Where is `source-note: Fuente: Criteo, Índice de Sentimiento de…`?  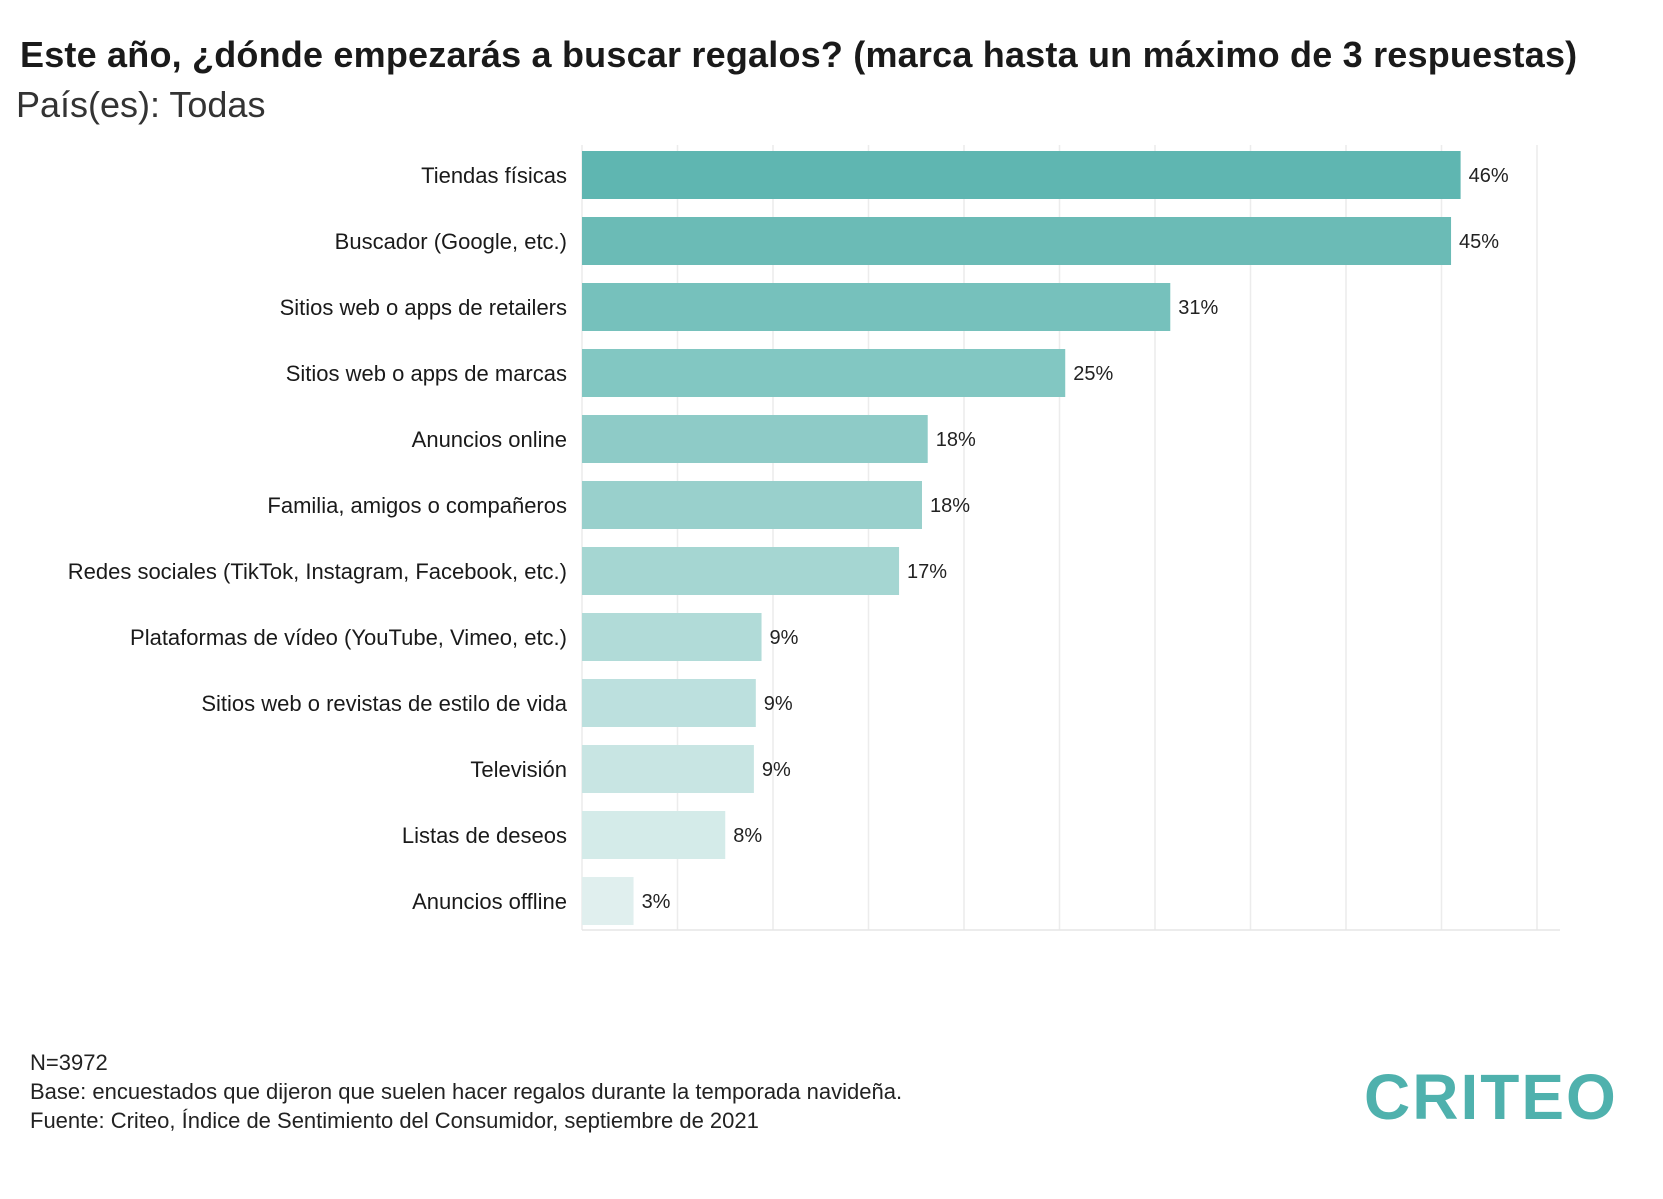 source-note: Fuente: Criteo, Índice de Sentimiento de… is located at coordinates (394, 1120).